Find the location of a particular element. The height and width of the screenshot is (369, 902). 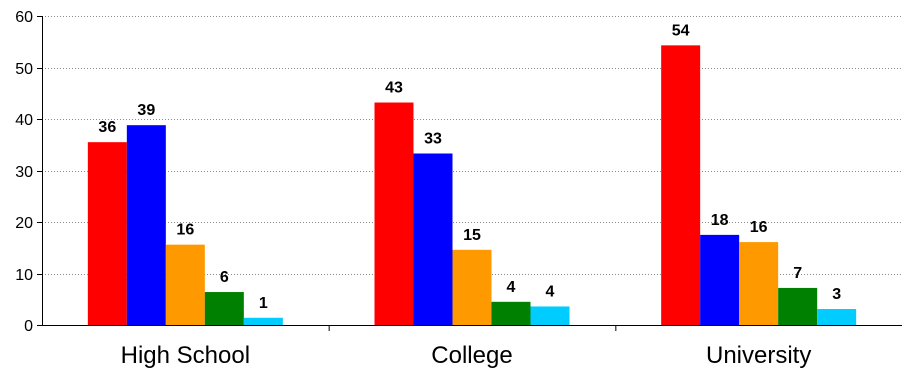

data-label: 54 is located at coordinates (681, 30).